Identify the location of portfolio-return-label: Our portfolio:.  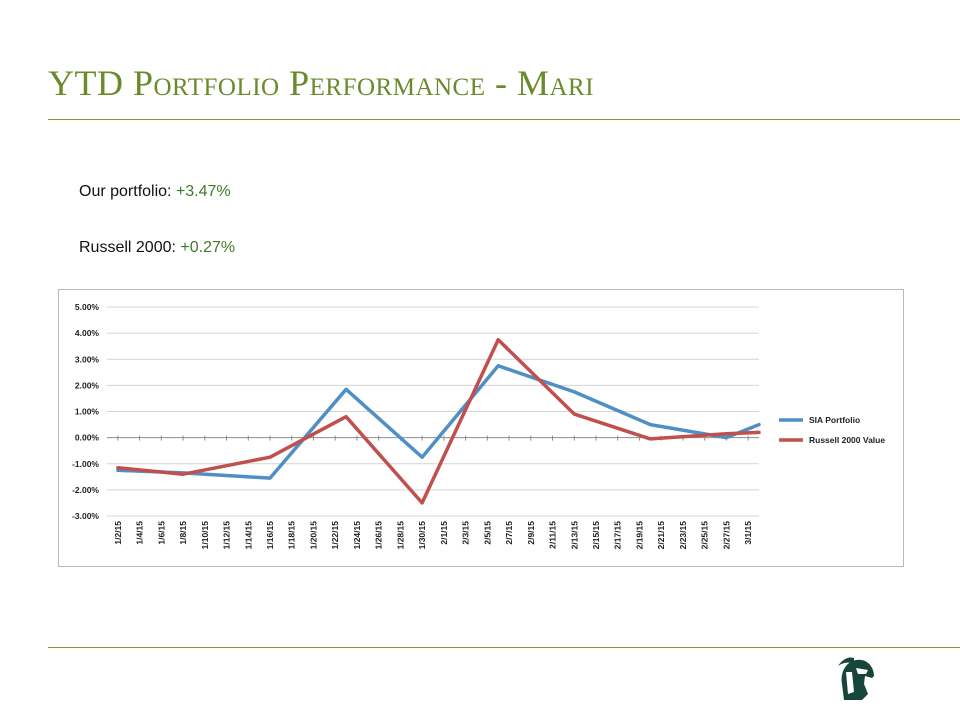
(127, 191).